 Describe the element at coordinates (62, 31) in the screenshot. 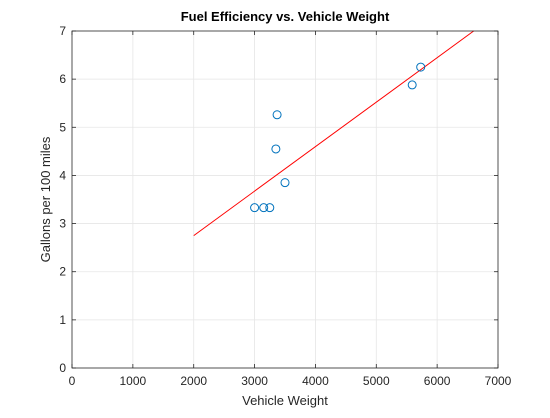

I see `y-tick-label: 7` at that location.